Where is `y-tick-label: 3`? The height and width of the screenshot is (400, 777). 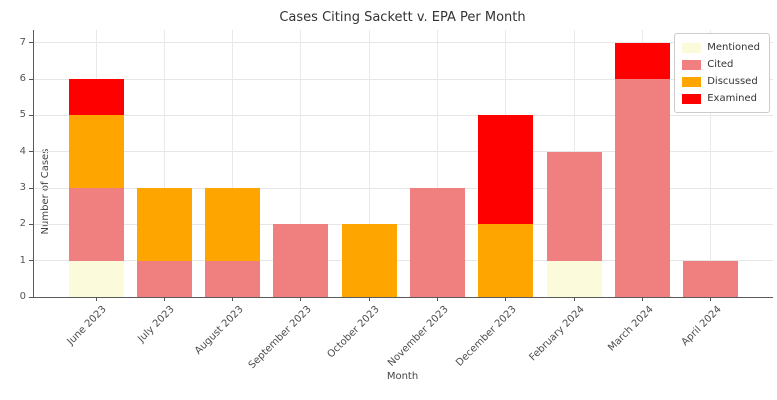
y-tick-label: 3 is located at coordinates (22, 188).